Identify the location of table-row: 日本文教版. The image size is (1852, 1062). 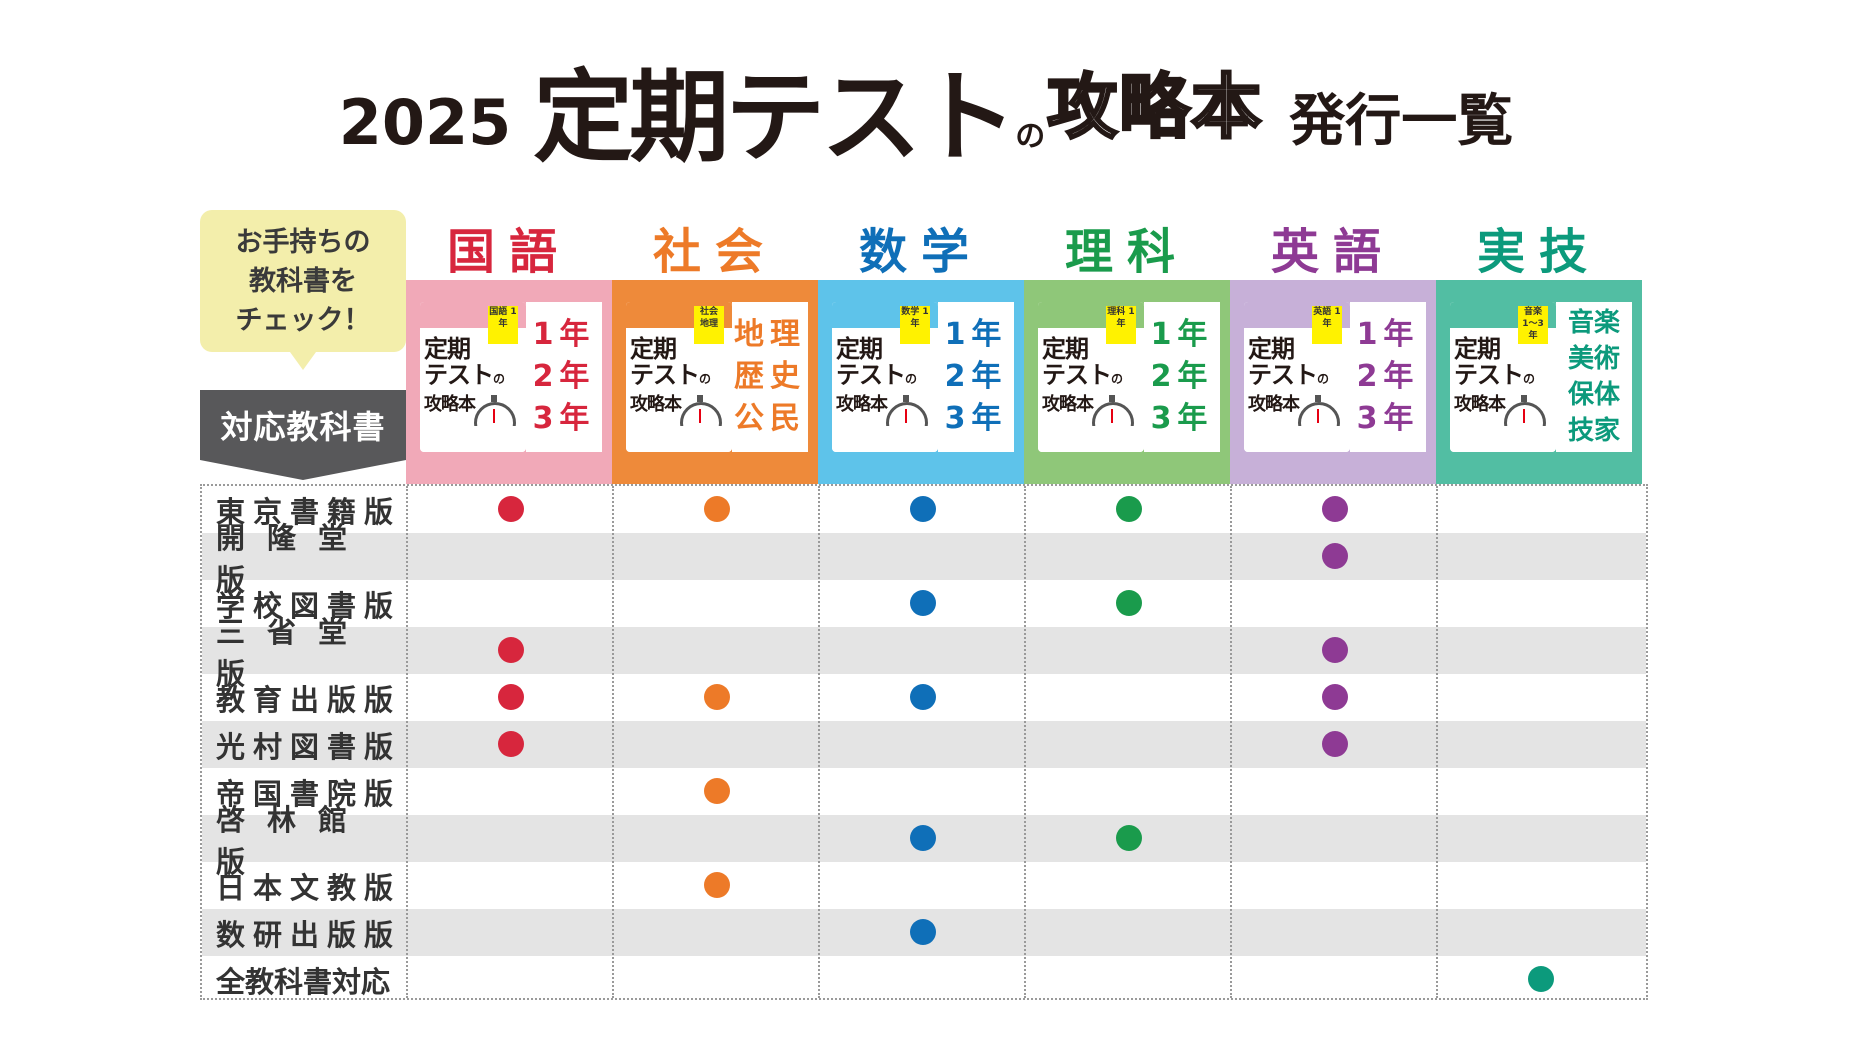
(924, 885).